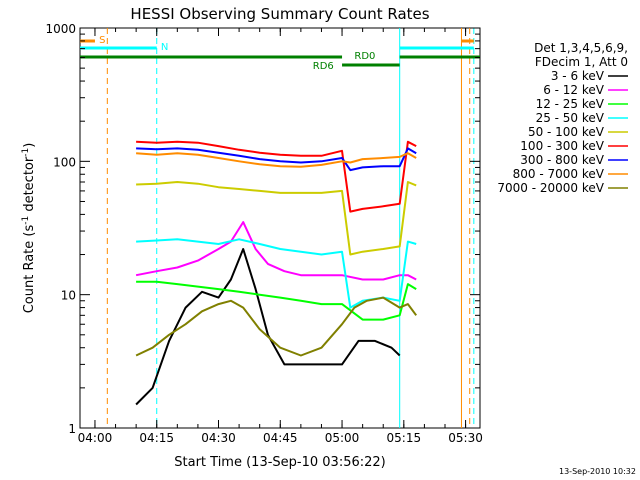  What do you see at coordinates (279, 14) in the screenshot?
I see `chart-title: HESSI Observing Summary Count Rates` at bounding box center [279, 14].